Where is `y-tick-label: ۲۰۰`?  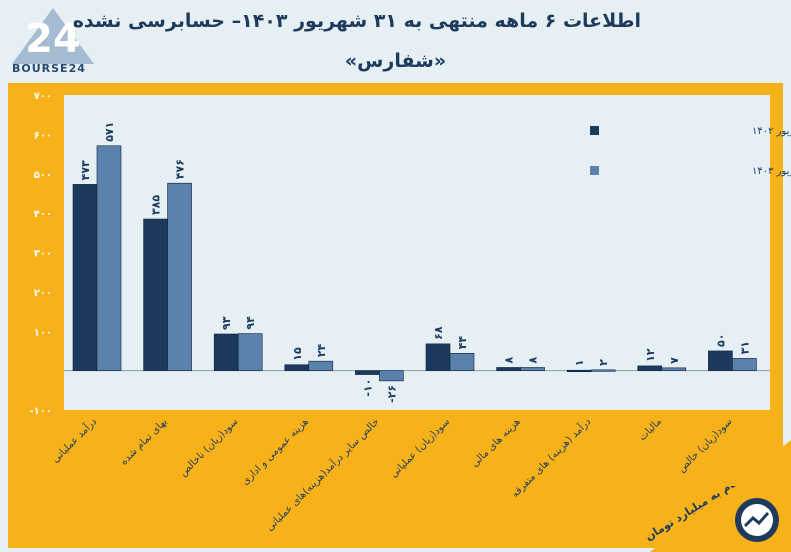
y-tick-label: ۲۰۰ is located at coordinates (43, 293).